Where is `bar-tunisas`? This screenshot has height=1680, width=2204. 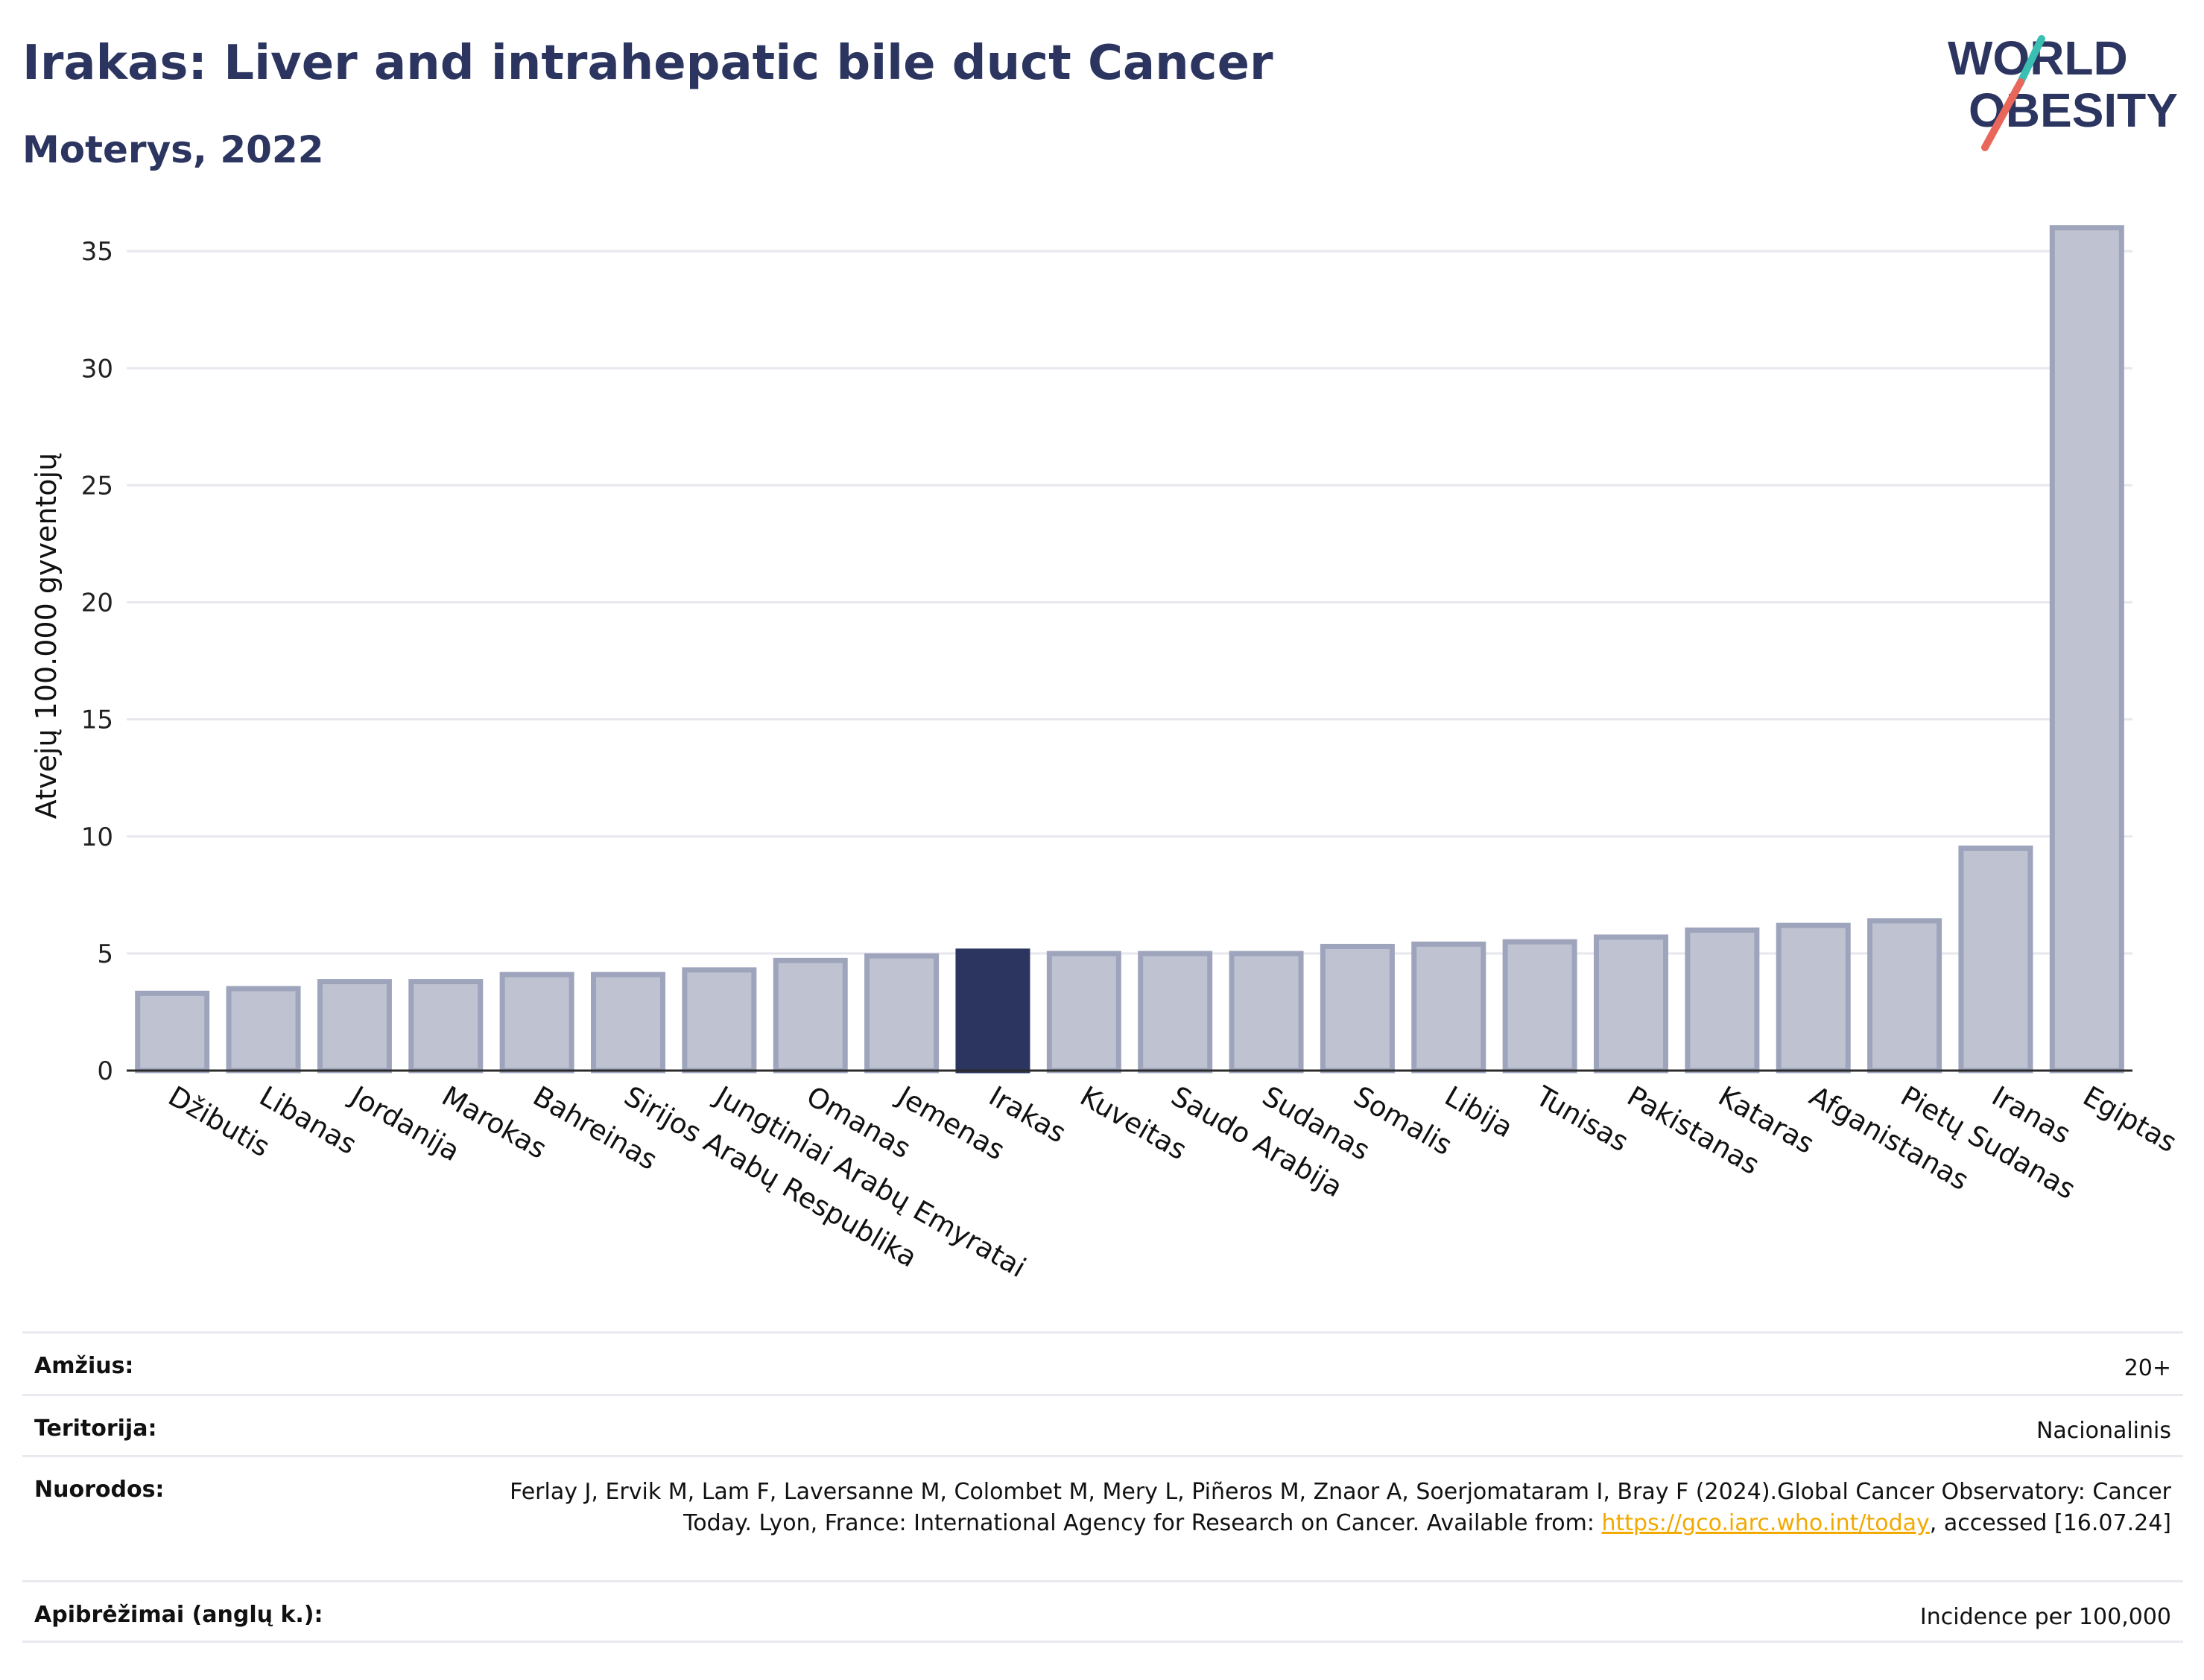
bar-tunisas is located at coordinates (1539, 1006).